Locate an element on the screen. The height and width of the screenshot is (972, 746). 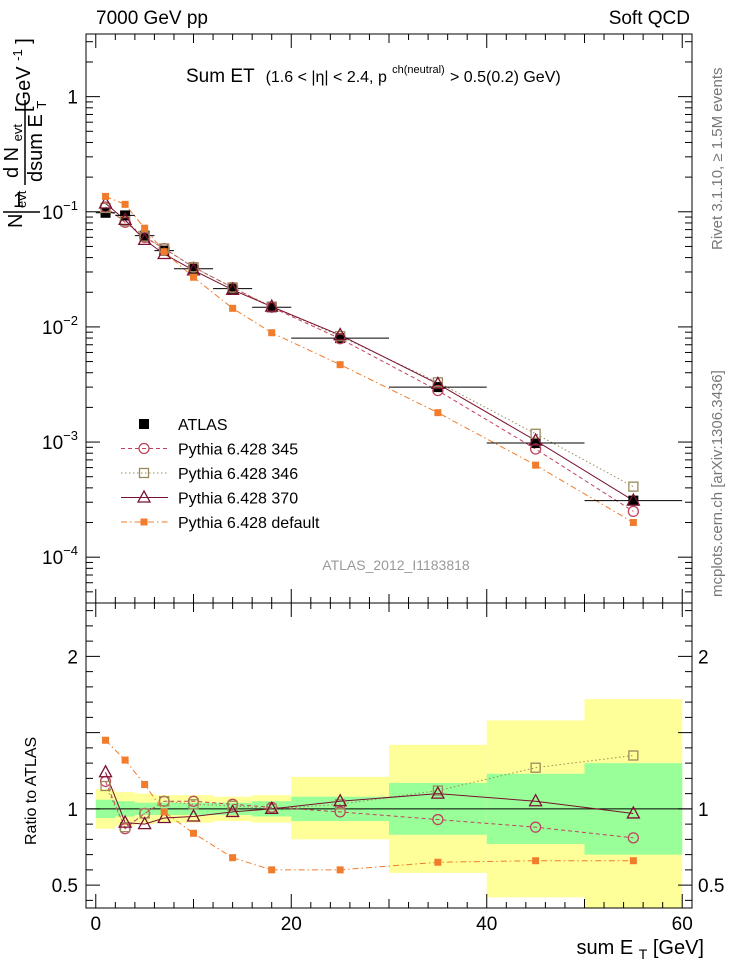
rivet-label: Rivet 3.1.10, ≥ 1.5M events is located at coordinates (717, 159).